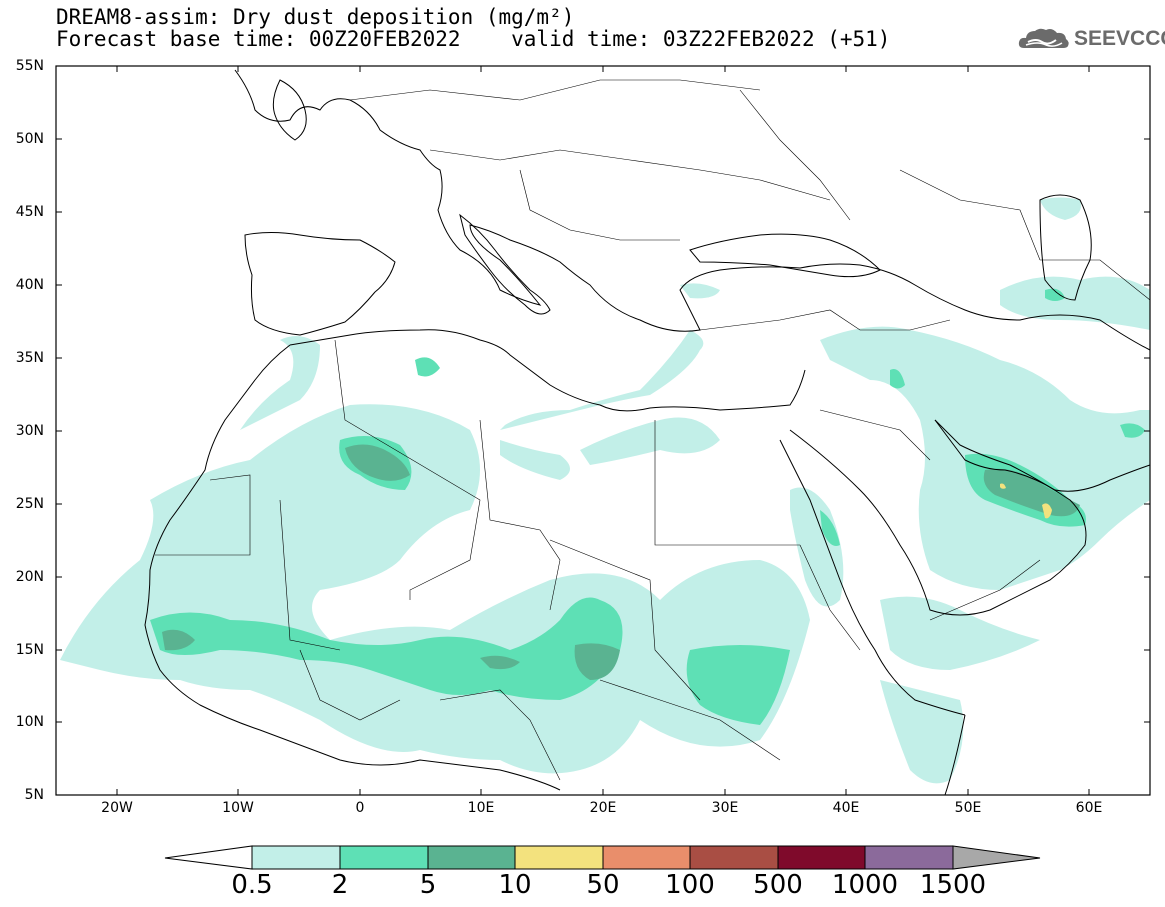 The width and height of the screenshot is (1165, 907). I want to click on dust-area-senegal-dark, so click(178, 640).